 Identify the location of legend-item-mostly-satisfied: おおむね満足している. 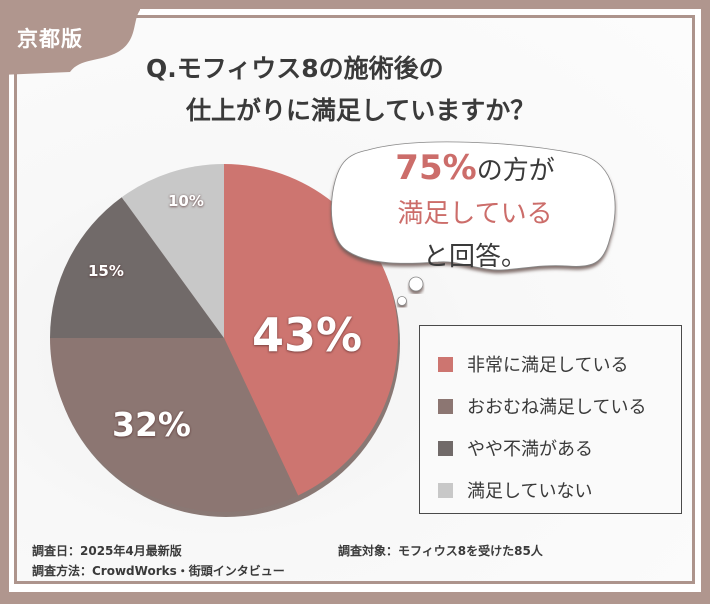
(559, 406).